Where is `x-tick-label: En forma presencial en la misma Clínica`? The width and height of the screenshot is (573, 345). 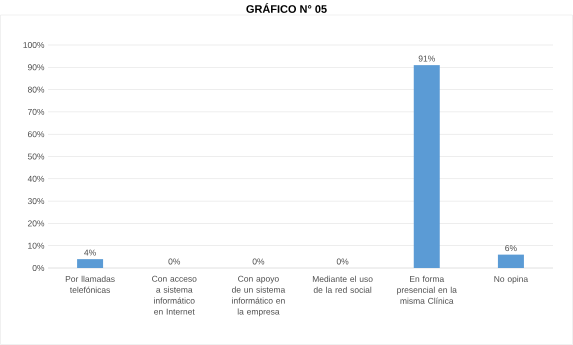 x-tick-label: En forma presencial en la misma Clínica is located at coordinates (427, 290).